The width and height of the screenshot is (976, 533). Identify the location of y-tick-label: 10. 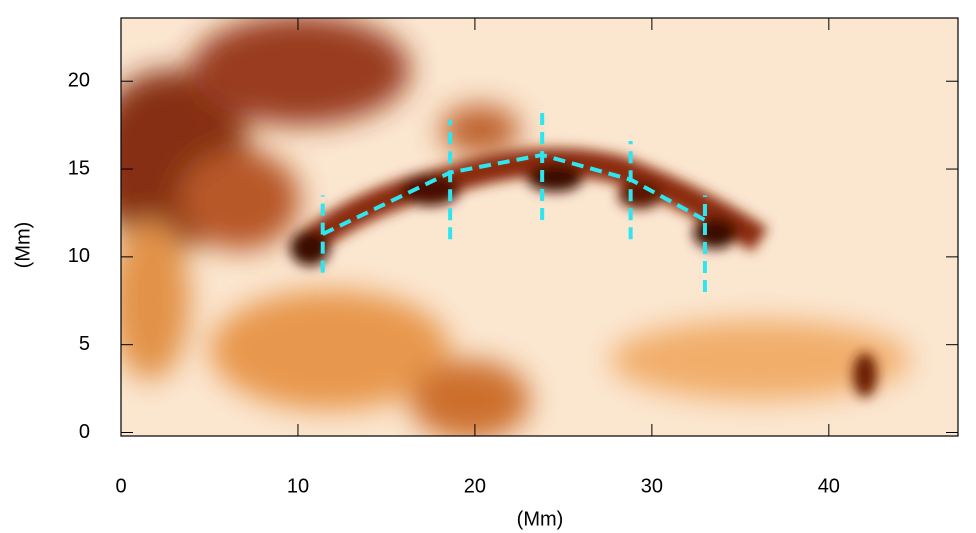
(79, 256).